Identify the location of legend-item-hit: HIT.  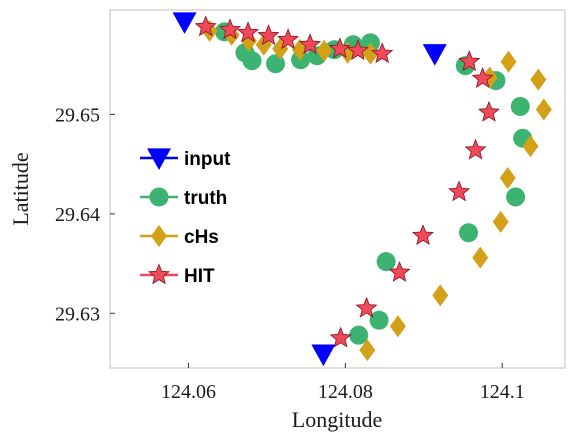
(177, 275).